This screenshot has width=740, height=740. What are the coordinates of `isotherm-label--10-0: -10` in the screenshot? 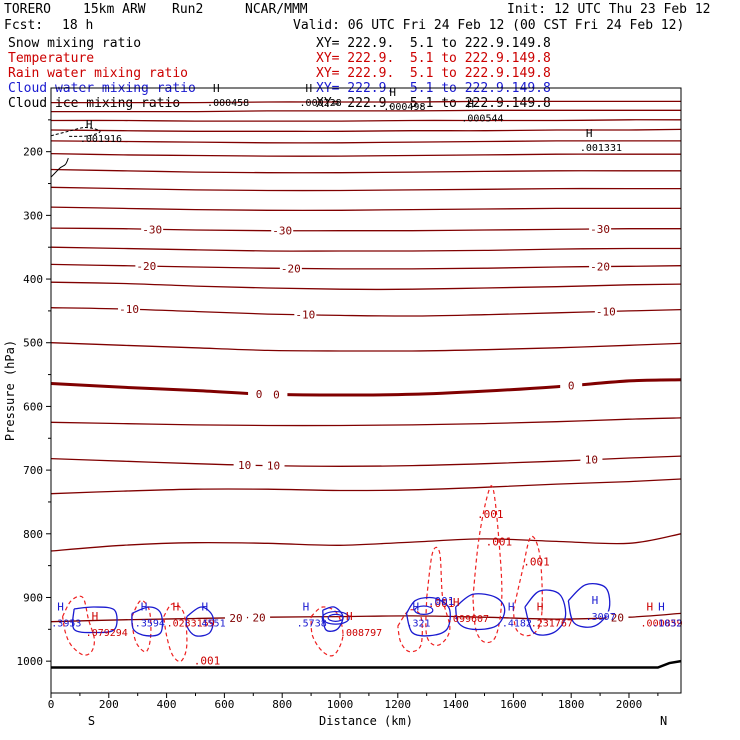 It's located at (129, 309).